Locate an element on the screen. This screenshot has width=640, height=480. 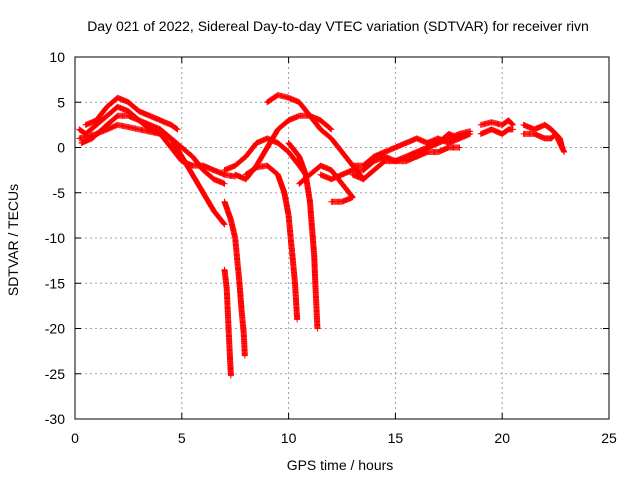
data-series-track-f is located at coordinates (227, 322).